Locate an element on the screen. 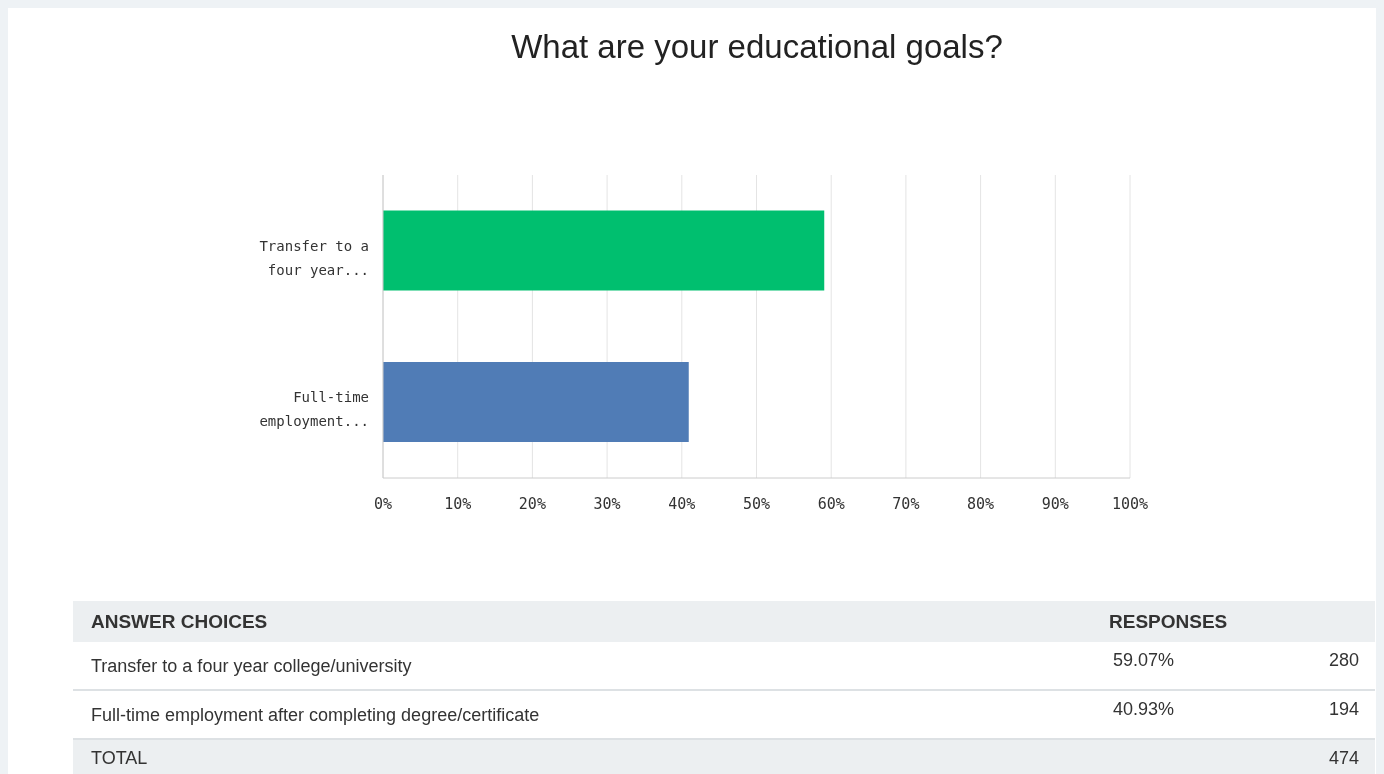  text: 40.93% is located at coordinates (1144, 710).